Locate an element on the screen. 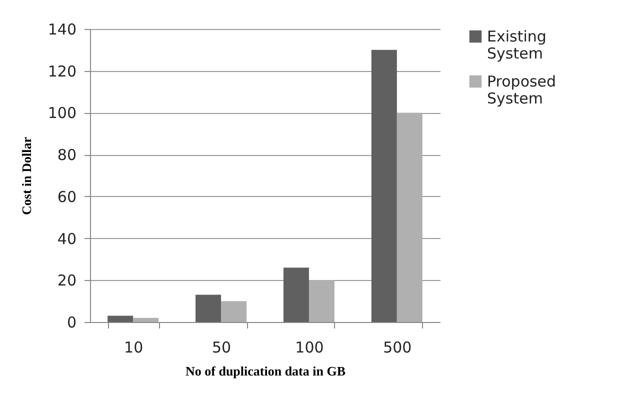 This screenshot has width=639, height=413. y-tick-label: 100 is located at coordinates (62, 113).